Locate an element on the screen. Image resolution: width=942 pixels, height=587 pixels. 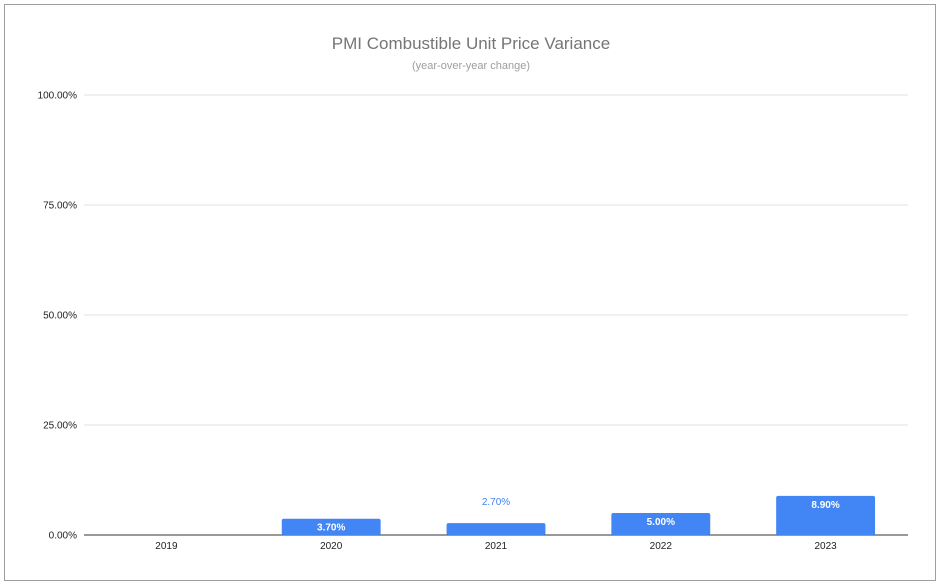
x-tick-label: 2019 is located at coordinates (166, 546).